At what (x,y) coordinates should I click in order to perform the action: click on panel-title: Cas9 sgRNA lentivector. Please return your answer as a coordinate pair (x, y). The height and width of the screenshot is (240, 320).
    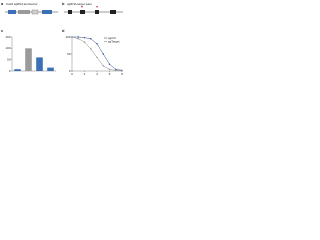
    Looking at the image, I should click on (22, 4).